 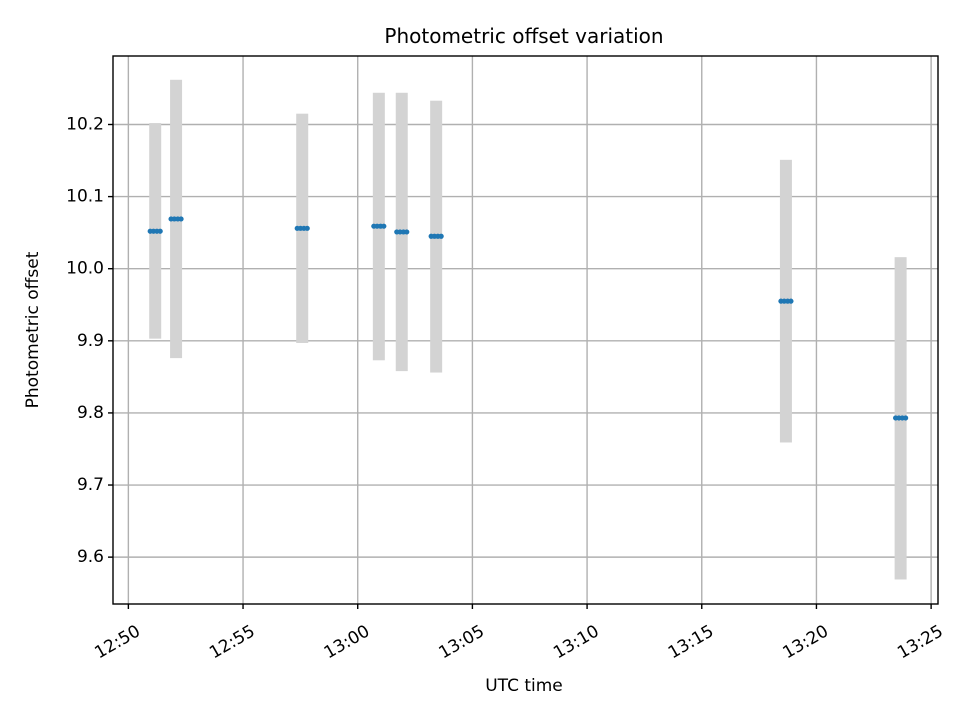 What do you see at coordinates (85, 269) in the screenshot?
I see `y-tick-label: 10.0` at bounding box center [85, 269].